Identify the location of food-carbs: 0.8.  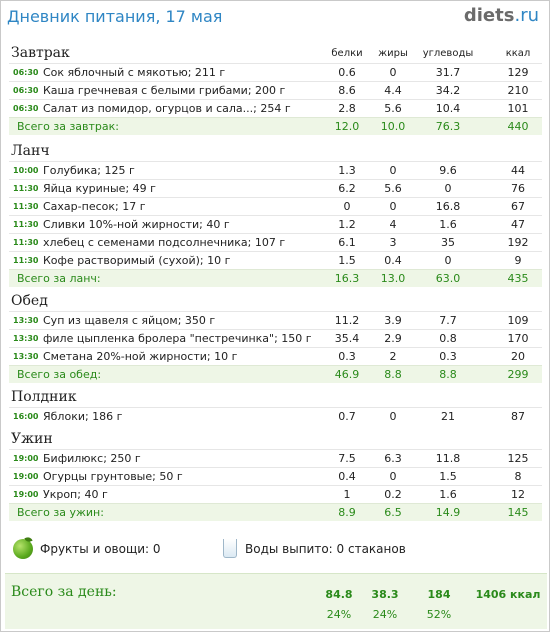
(448, 338).